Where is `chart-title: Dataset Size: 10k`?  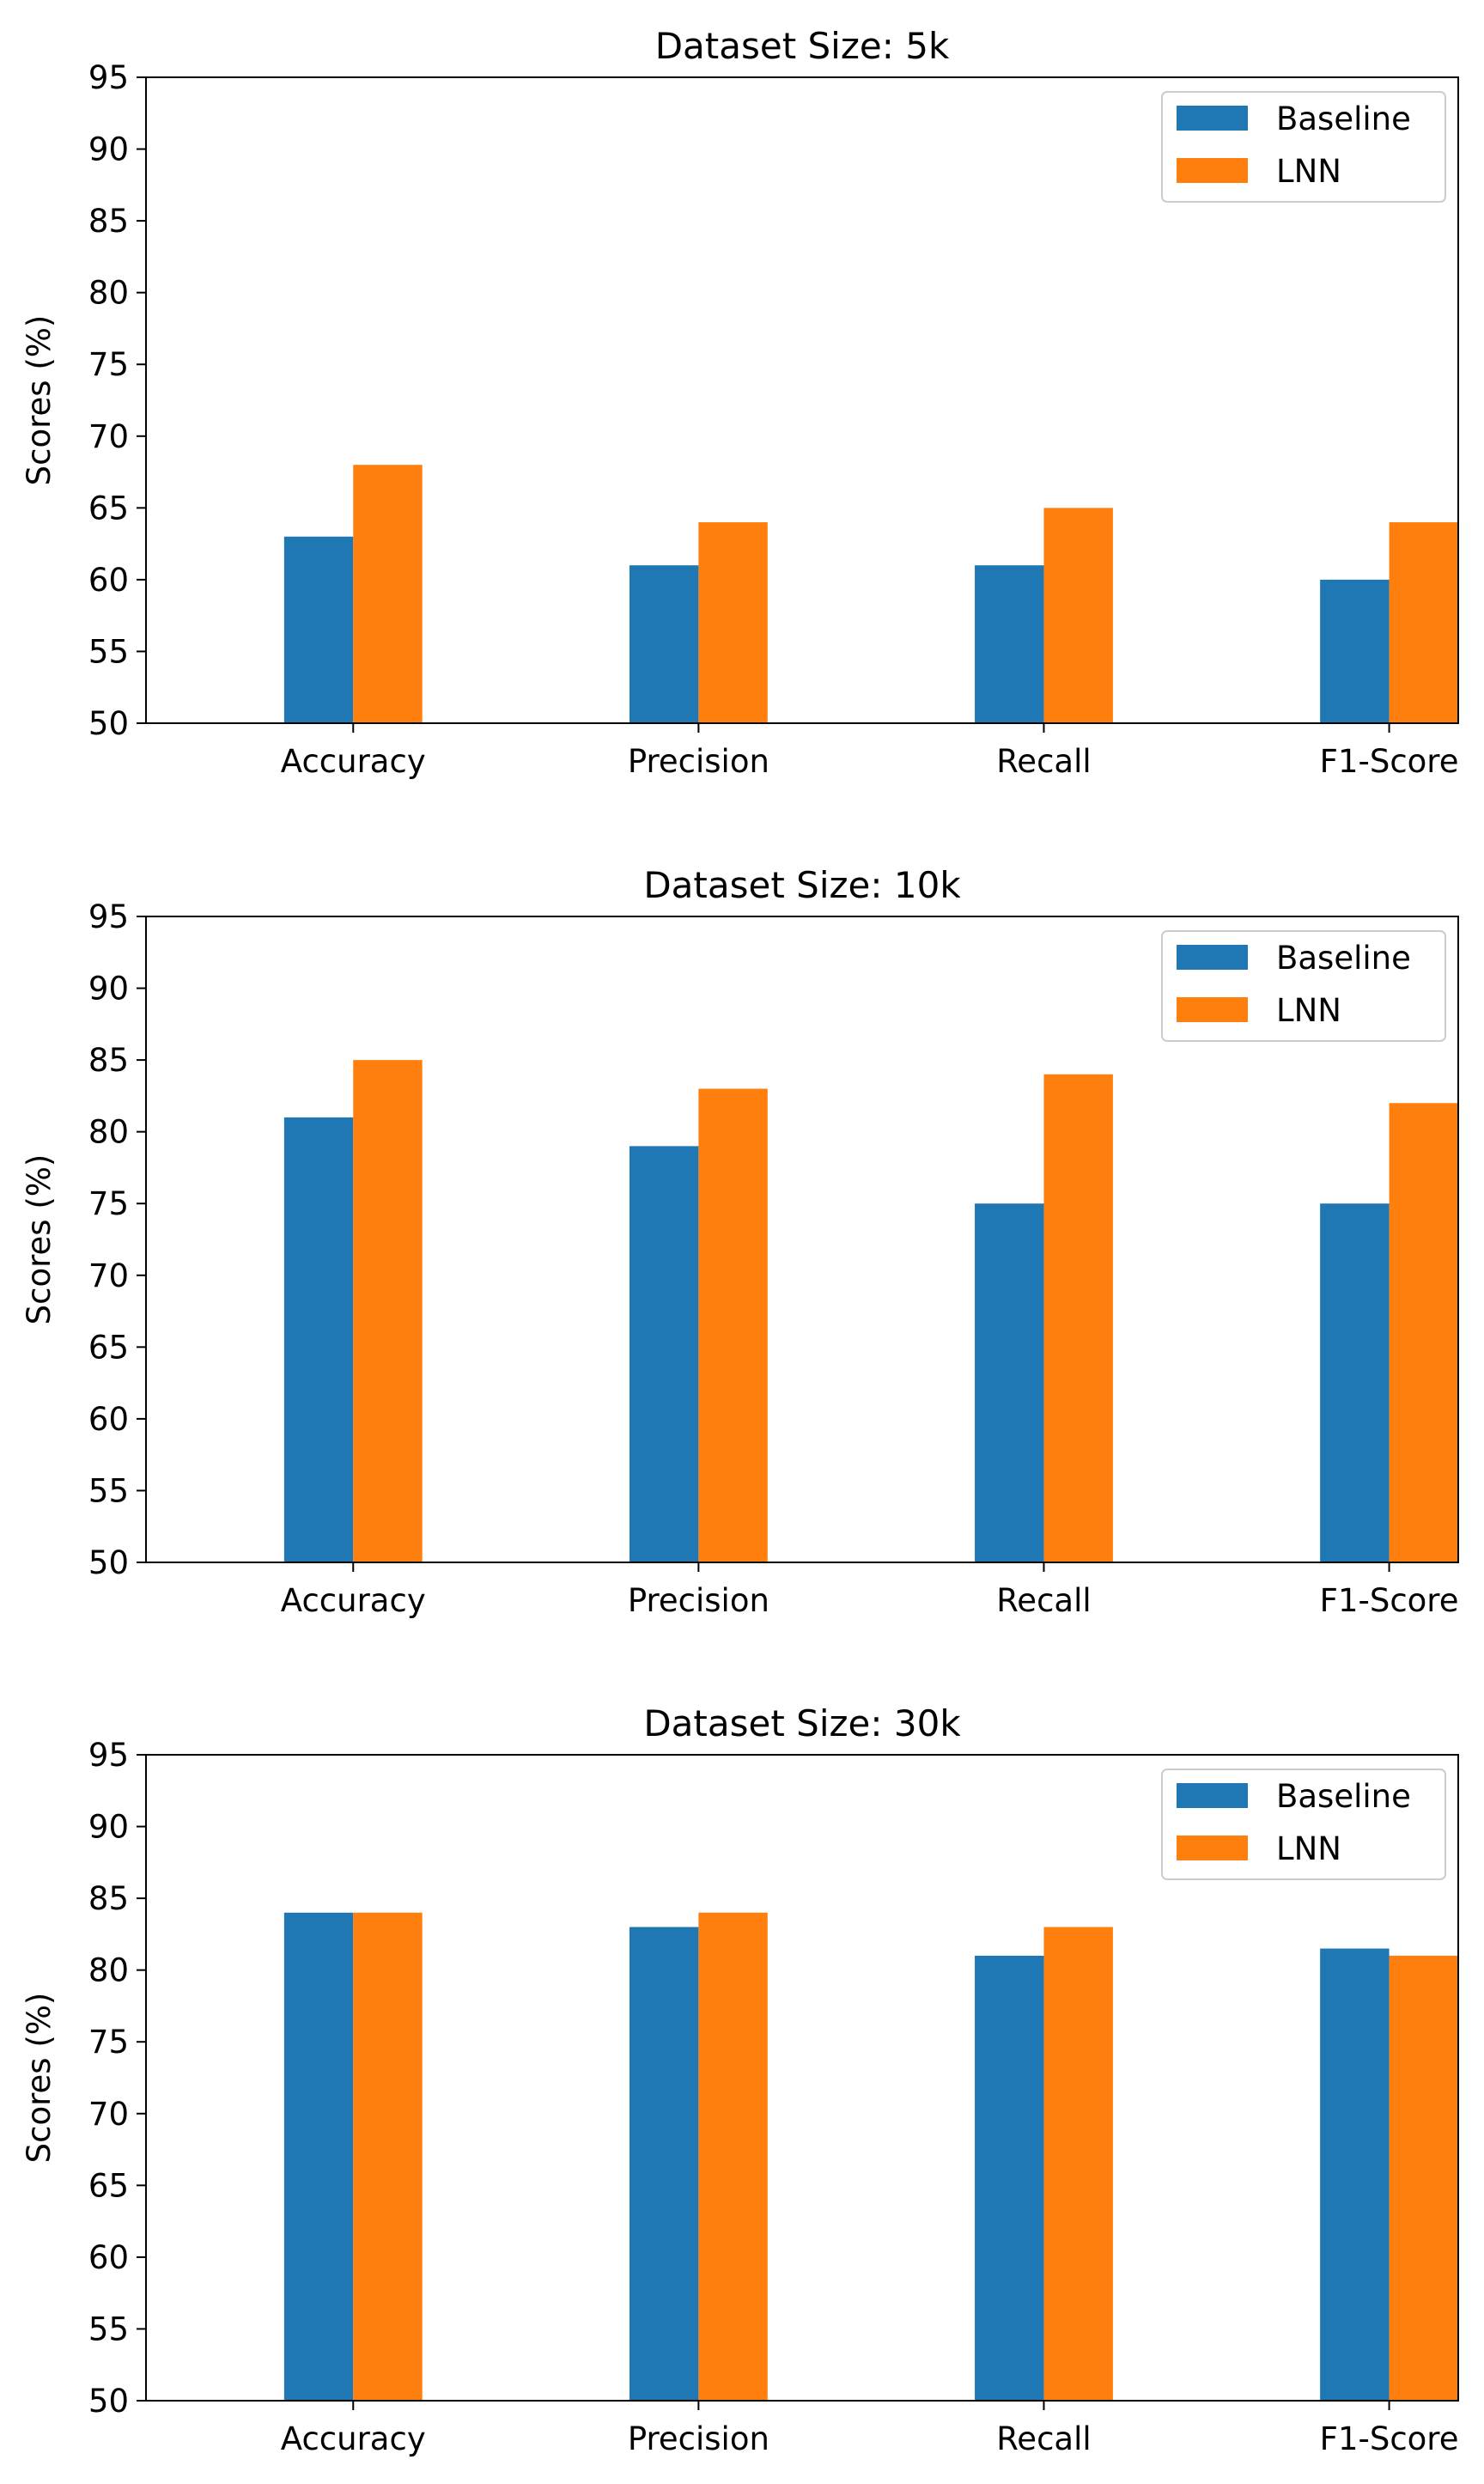
chart-title: Dataset Size: 10k is located at coordinates (802, 885).